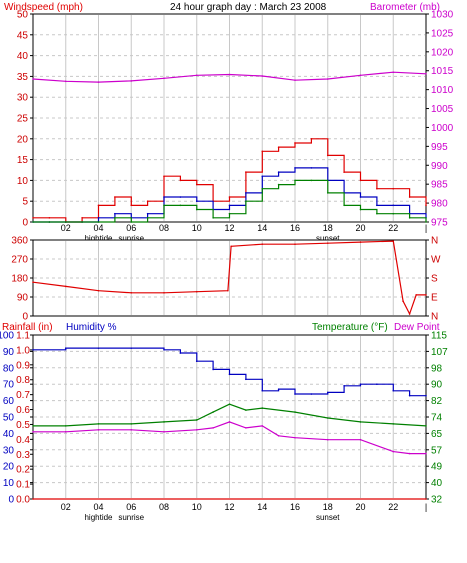  What do you see at coordinates (437, 450) in the screenshot?
I see `axis-tick-label: 57` at bounding box center [437, 450].